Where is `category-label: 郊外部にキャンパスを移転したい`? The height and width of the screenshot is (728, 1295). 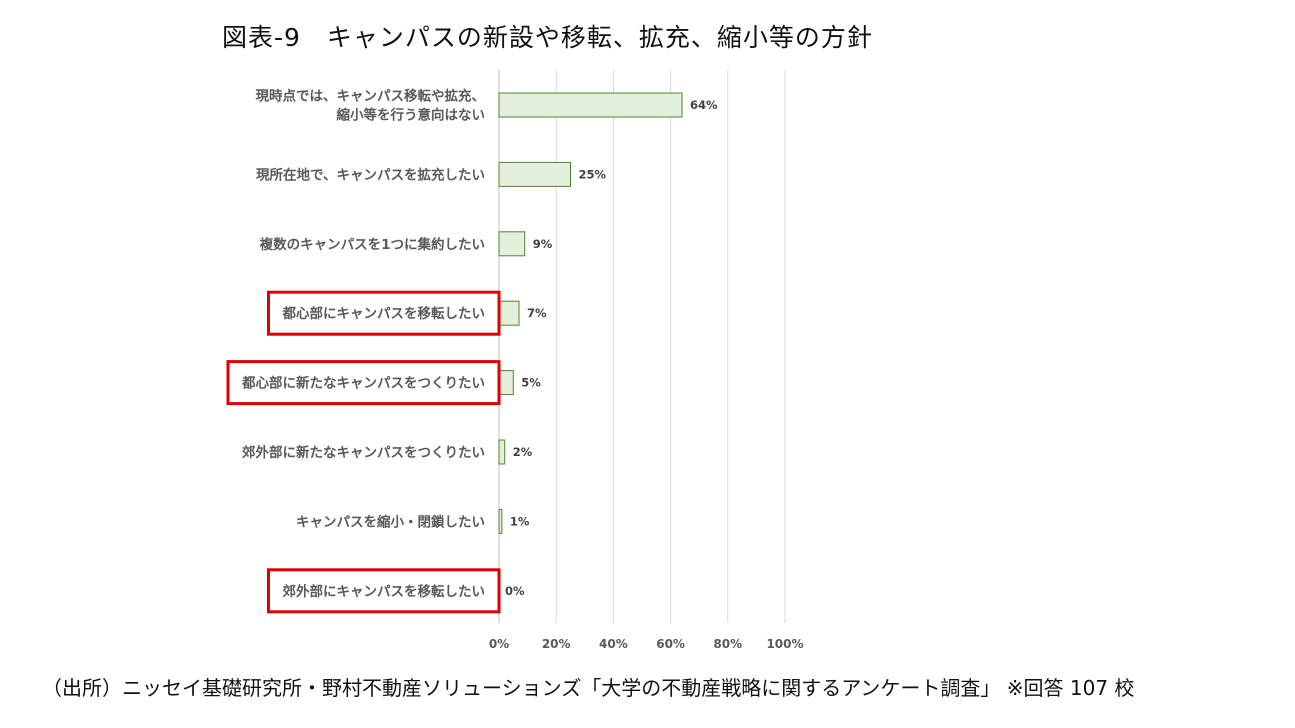 category-label: 郊外部にキャンパスを移転したい is located at coordinates (384, 591).